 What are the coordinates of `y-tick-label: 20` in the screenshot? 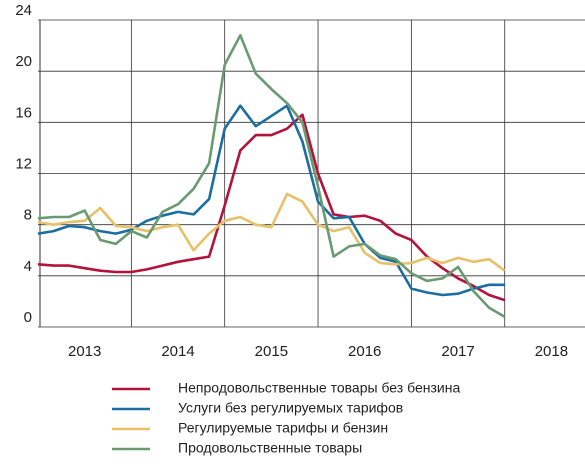 It's located at (23, 61).